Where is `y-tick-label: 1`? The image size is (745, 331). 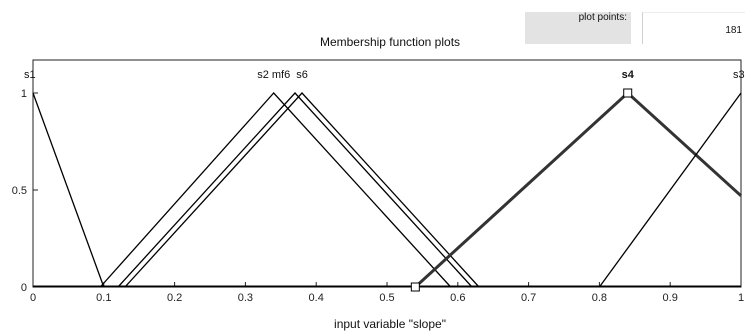 y-tick-label: 1 is located at coordinates (24, 94).